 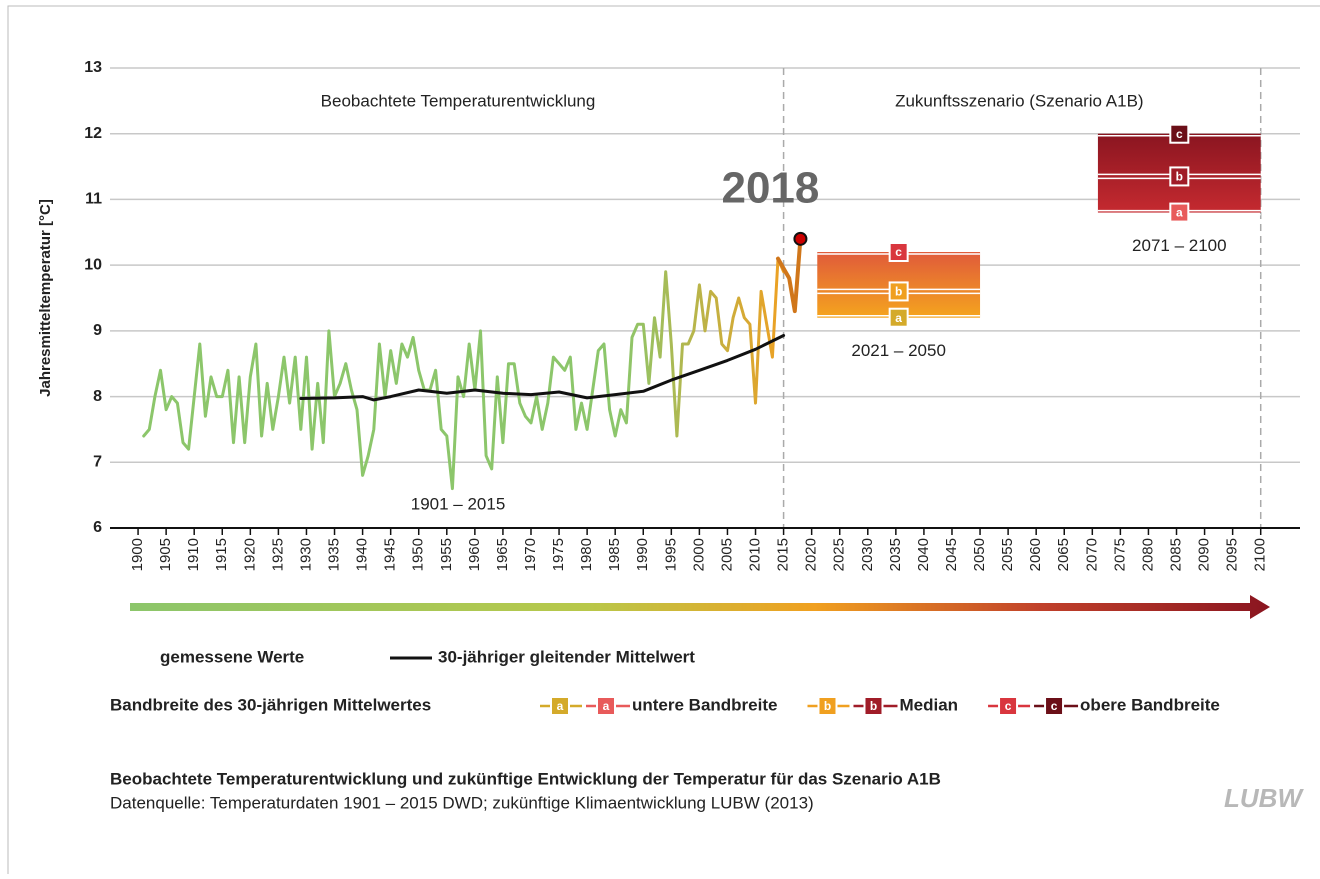 I want to click on section-label: Beobachtete Temperaturentwicklung, so click(x=458, y=100).